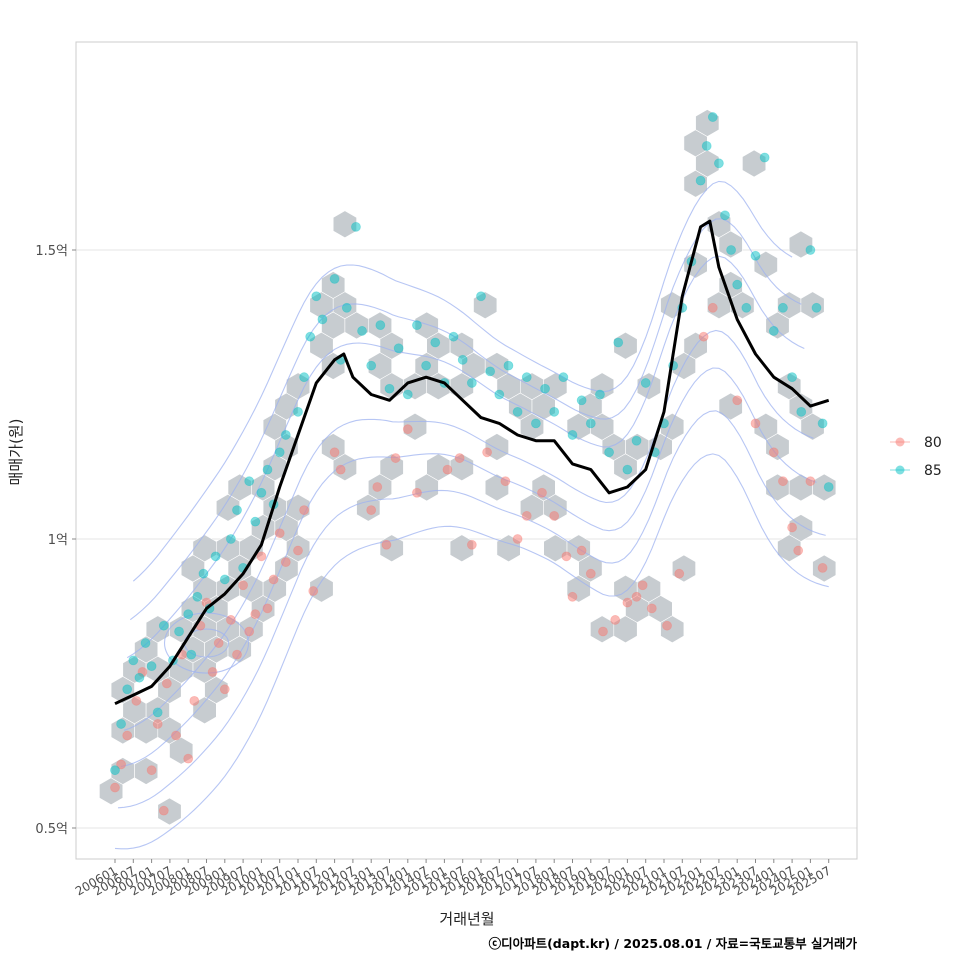  I want to click on y-axis-ticks: 0.5억 1억 1.5억, so click(55, 540).